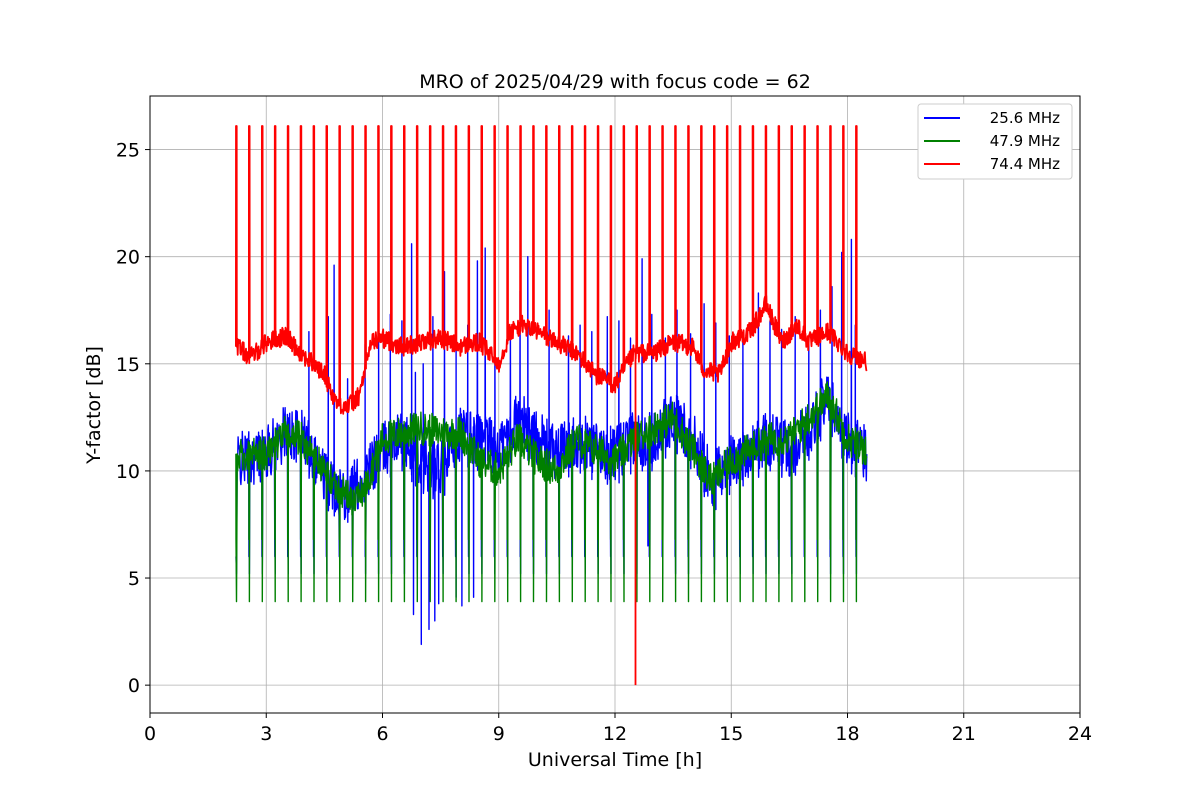 This screenshot has height=800, width=1200. Describe the element at coordinates (128, 365) in the screenshot. I see `y-tick-label: 15` at that location.